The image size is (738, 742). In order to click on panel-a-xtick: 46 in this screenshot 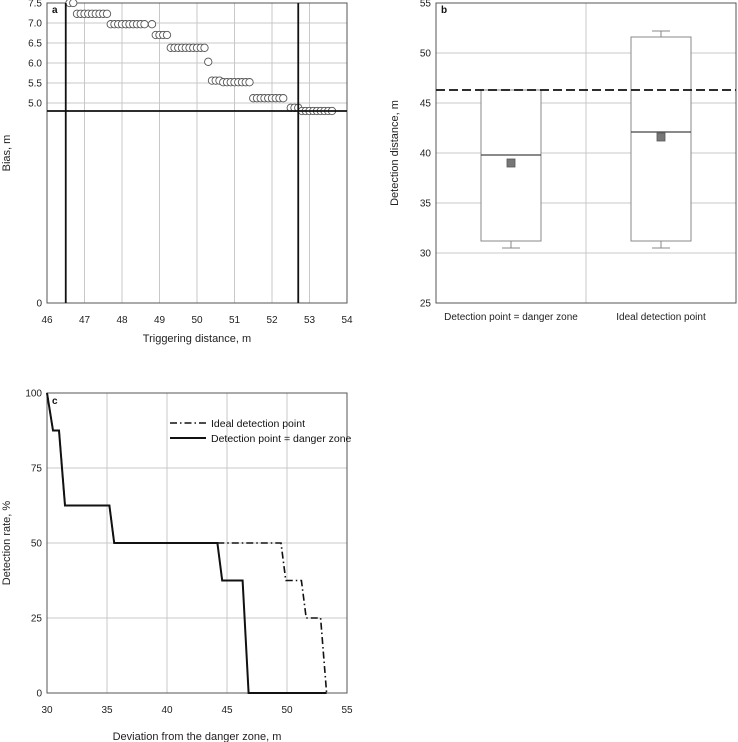, I will do `click(47, 320)`.